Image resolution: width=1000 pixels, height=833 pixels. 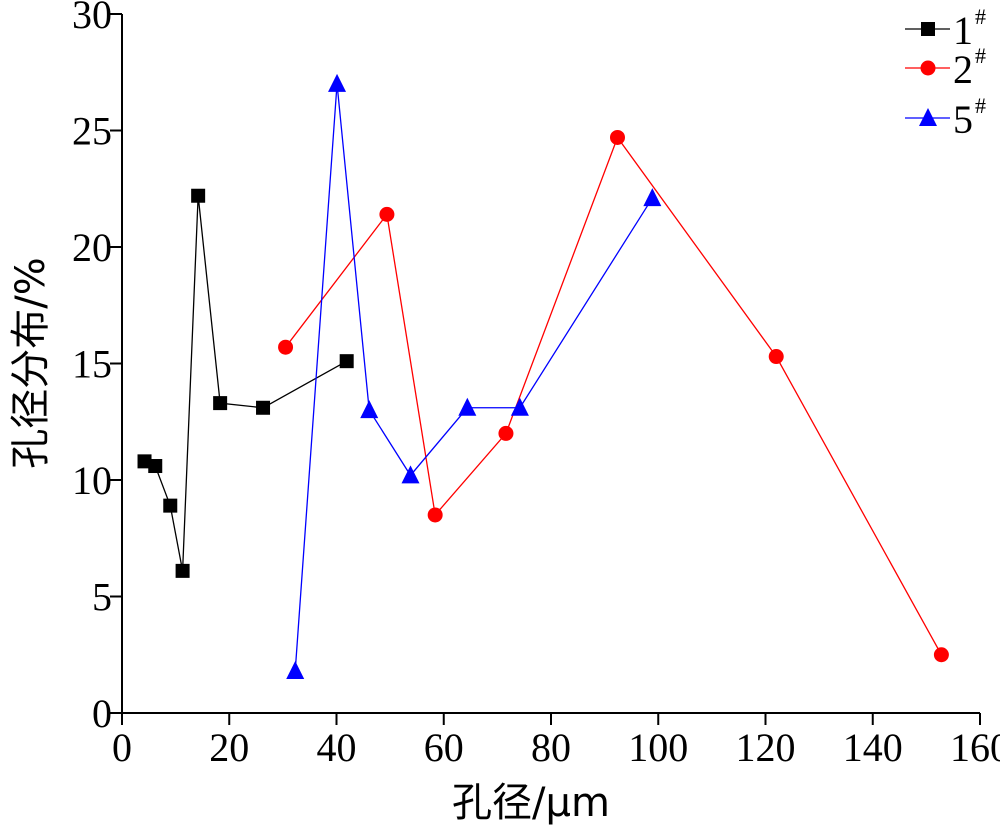 What do you see at coordinates (92, 247) in the screenshot?
I see `y-tick-label: 20` at bounding box center [92, 247].